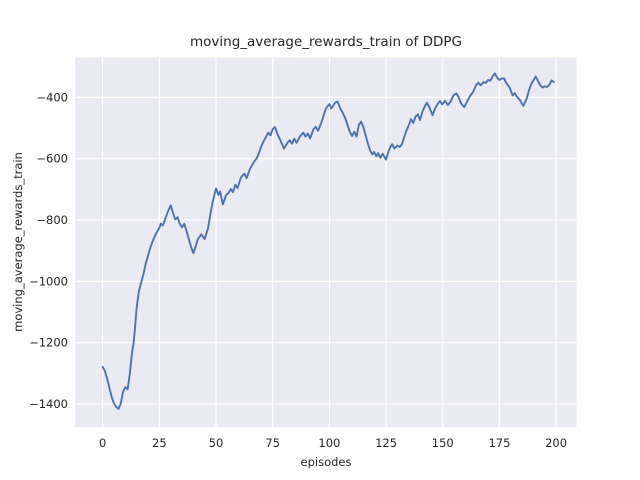 This screenshot has height=480, width=640. Describe the element at coordinates (326, 42) in the screenshot. I see `chart-title: moving_average_rewards_train of DDPG` at that location.